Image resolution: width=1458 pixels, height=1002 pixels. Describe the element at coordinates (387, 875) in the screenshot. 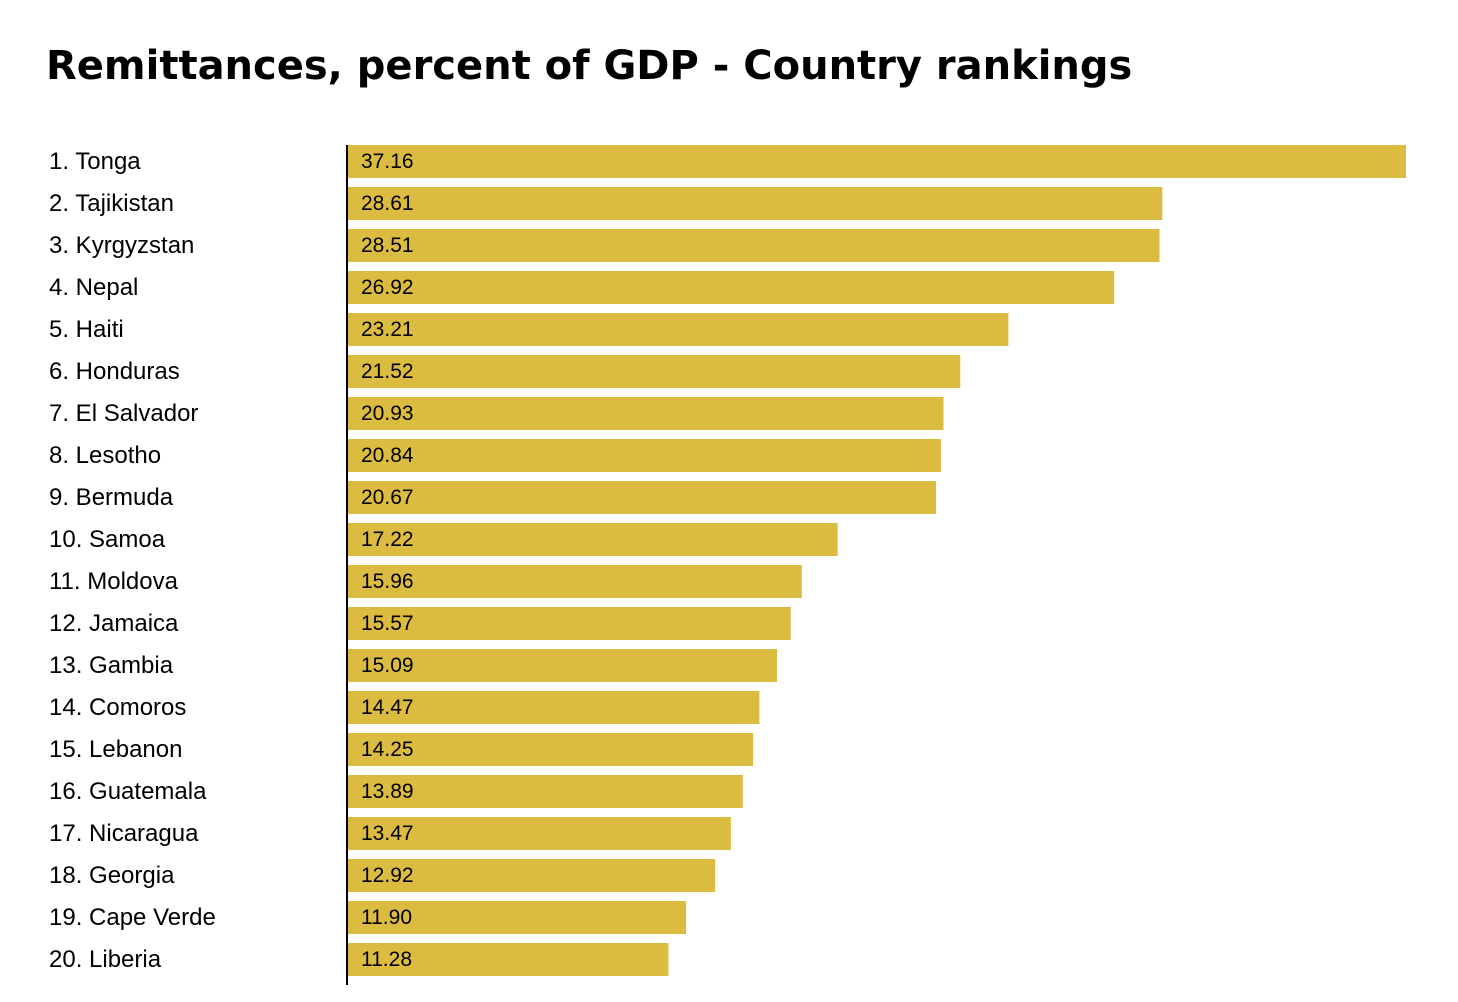

I see `value-label: 12.92` at that location.